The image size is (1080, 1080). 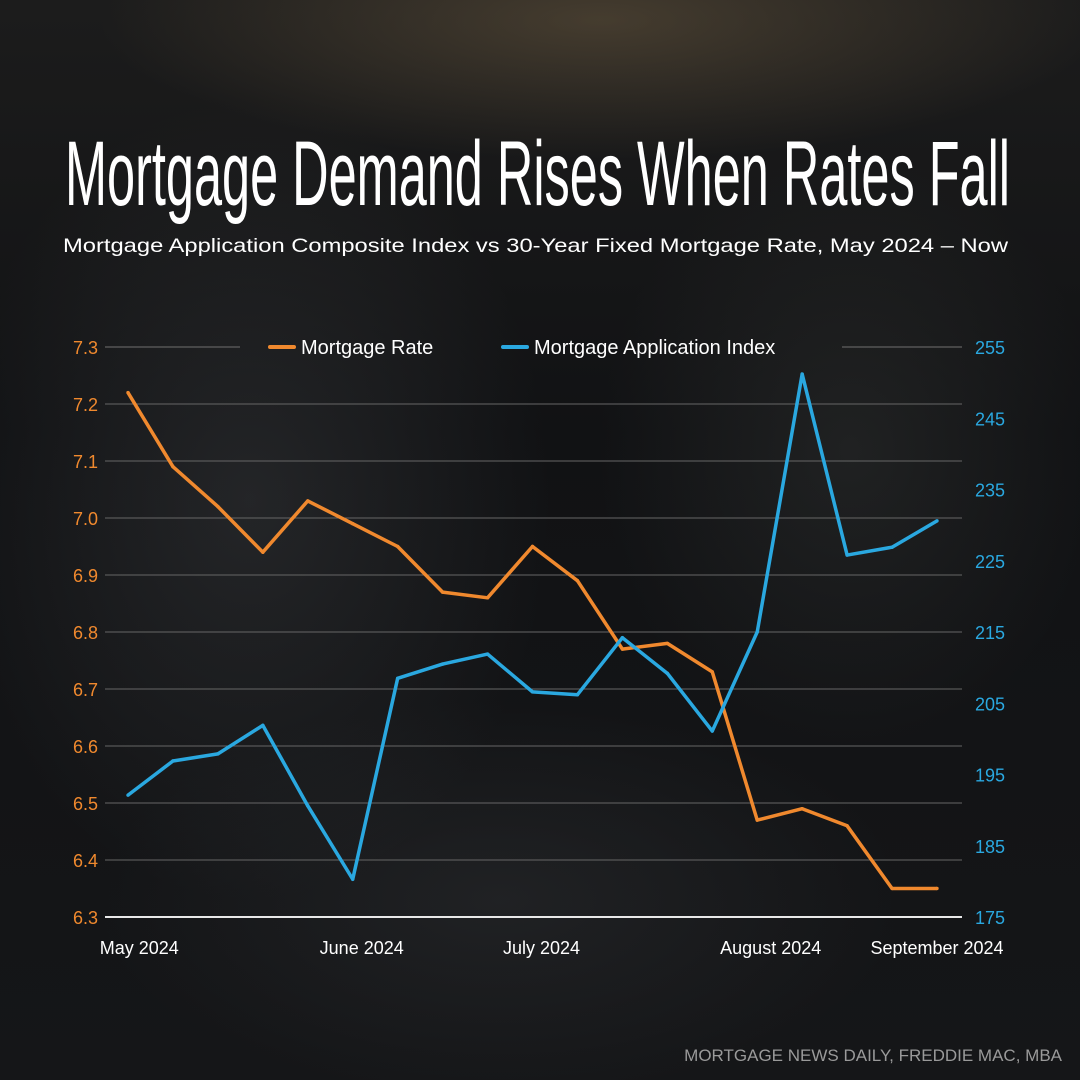 What do you see at coordinates (85, 462) in the screenshot?
I see `left-tick-label: 7.1` at bounding box center [85, 462].